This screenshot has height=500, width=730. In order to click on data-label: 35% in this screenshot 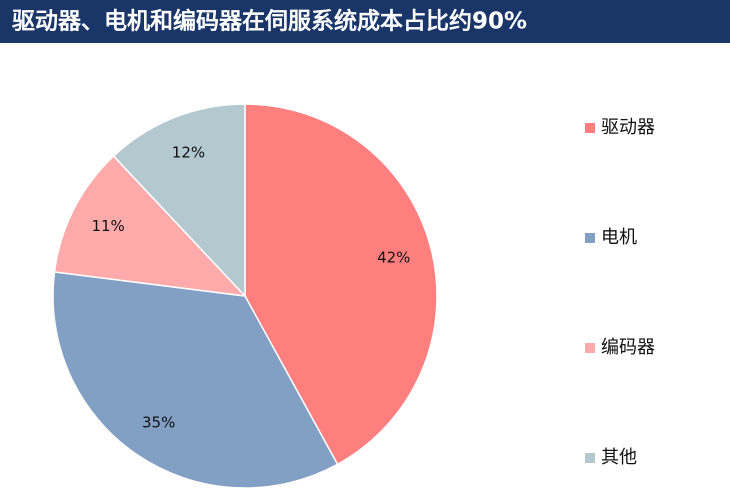, I will do `click(158, 423)`.